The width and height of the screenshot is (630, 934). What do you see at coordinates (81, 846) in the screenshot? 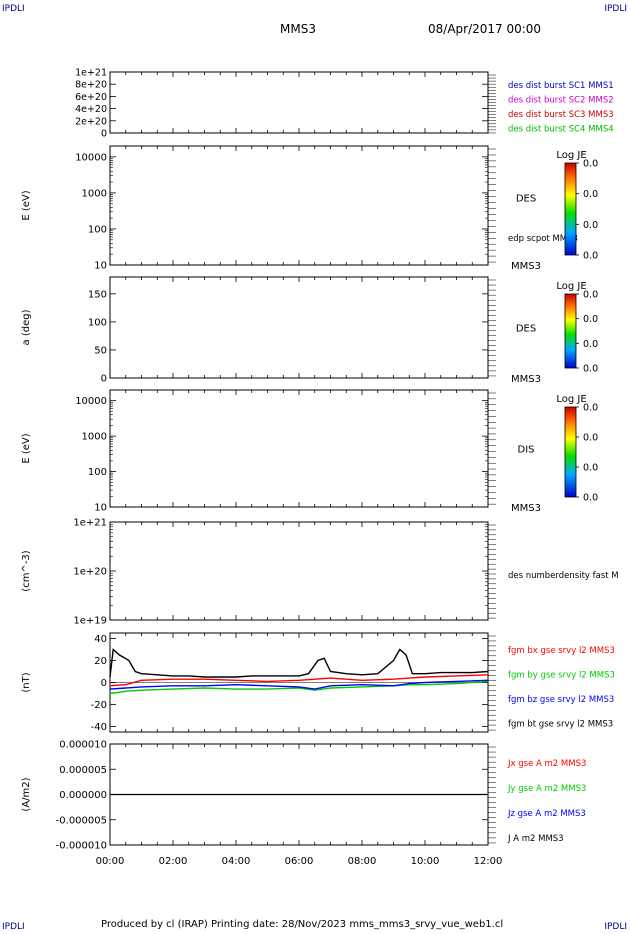
I see `y-tick-label: -0.000010` at bounding box center [81, 846].